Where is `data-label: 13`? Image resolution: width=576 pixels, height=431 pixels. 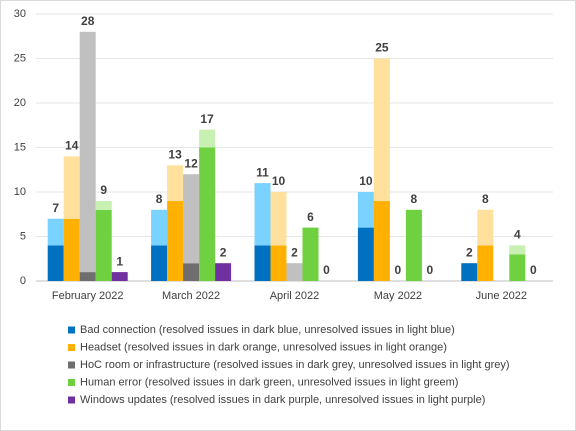
data-label: 13 is located at coordinates (175, 154).